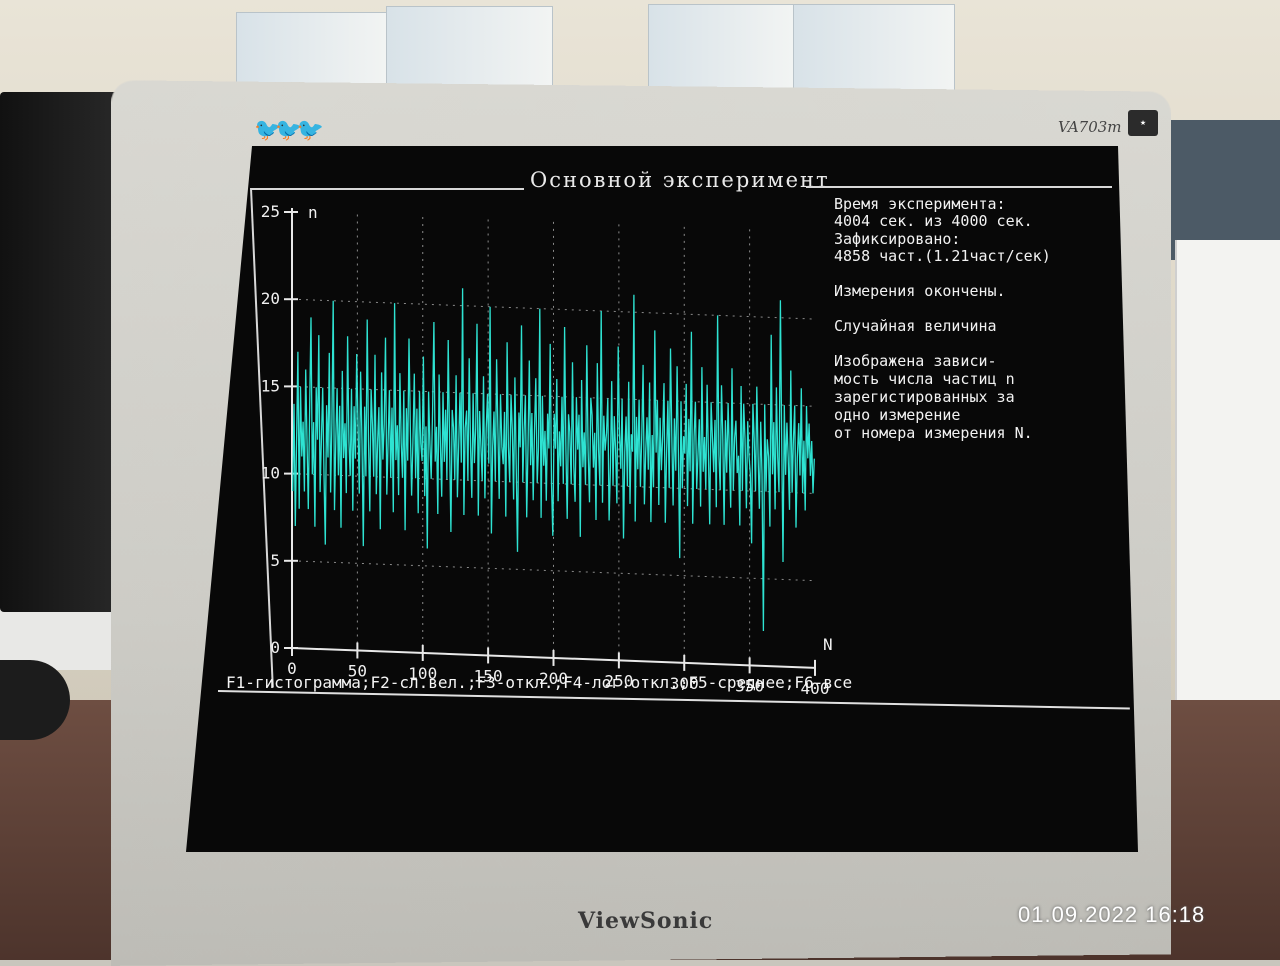 This screenshot has height=966, width=1280. I want to click on right-device, so click(1225, 190).